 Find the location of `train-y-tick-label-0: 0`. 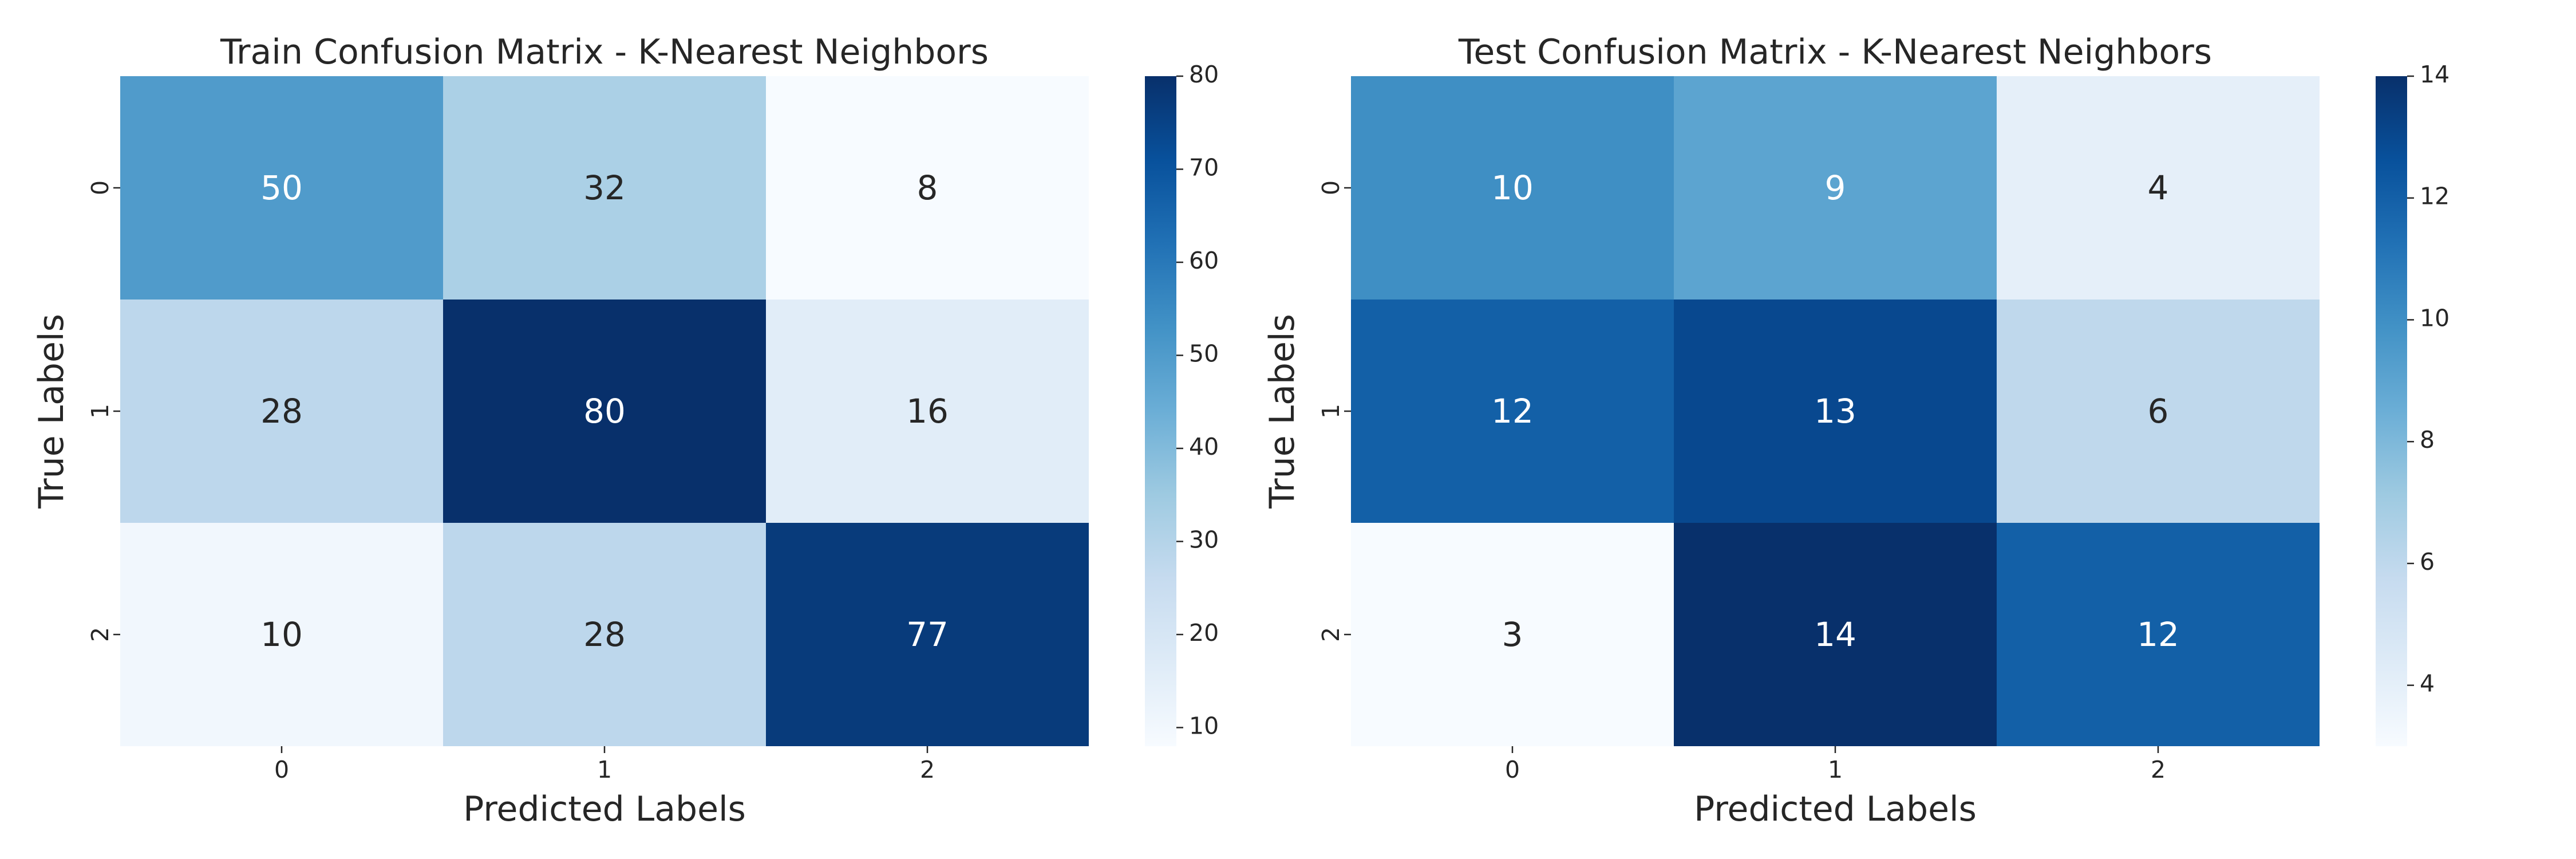

train-y-tick-label-0: 0 is located at coordinates (100, 187).